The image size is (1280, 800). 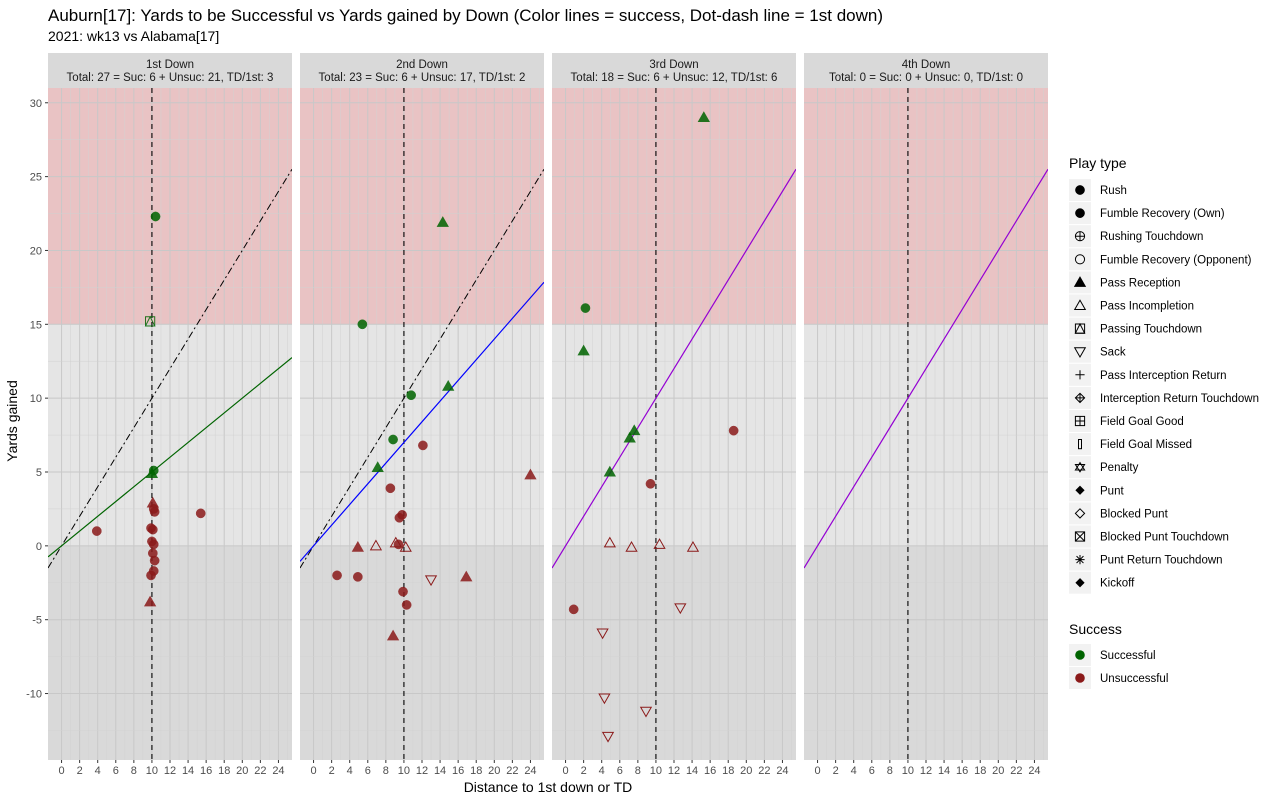 I want to click on x-tick-label: 18, so click(x=980, y=771).